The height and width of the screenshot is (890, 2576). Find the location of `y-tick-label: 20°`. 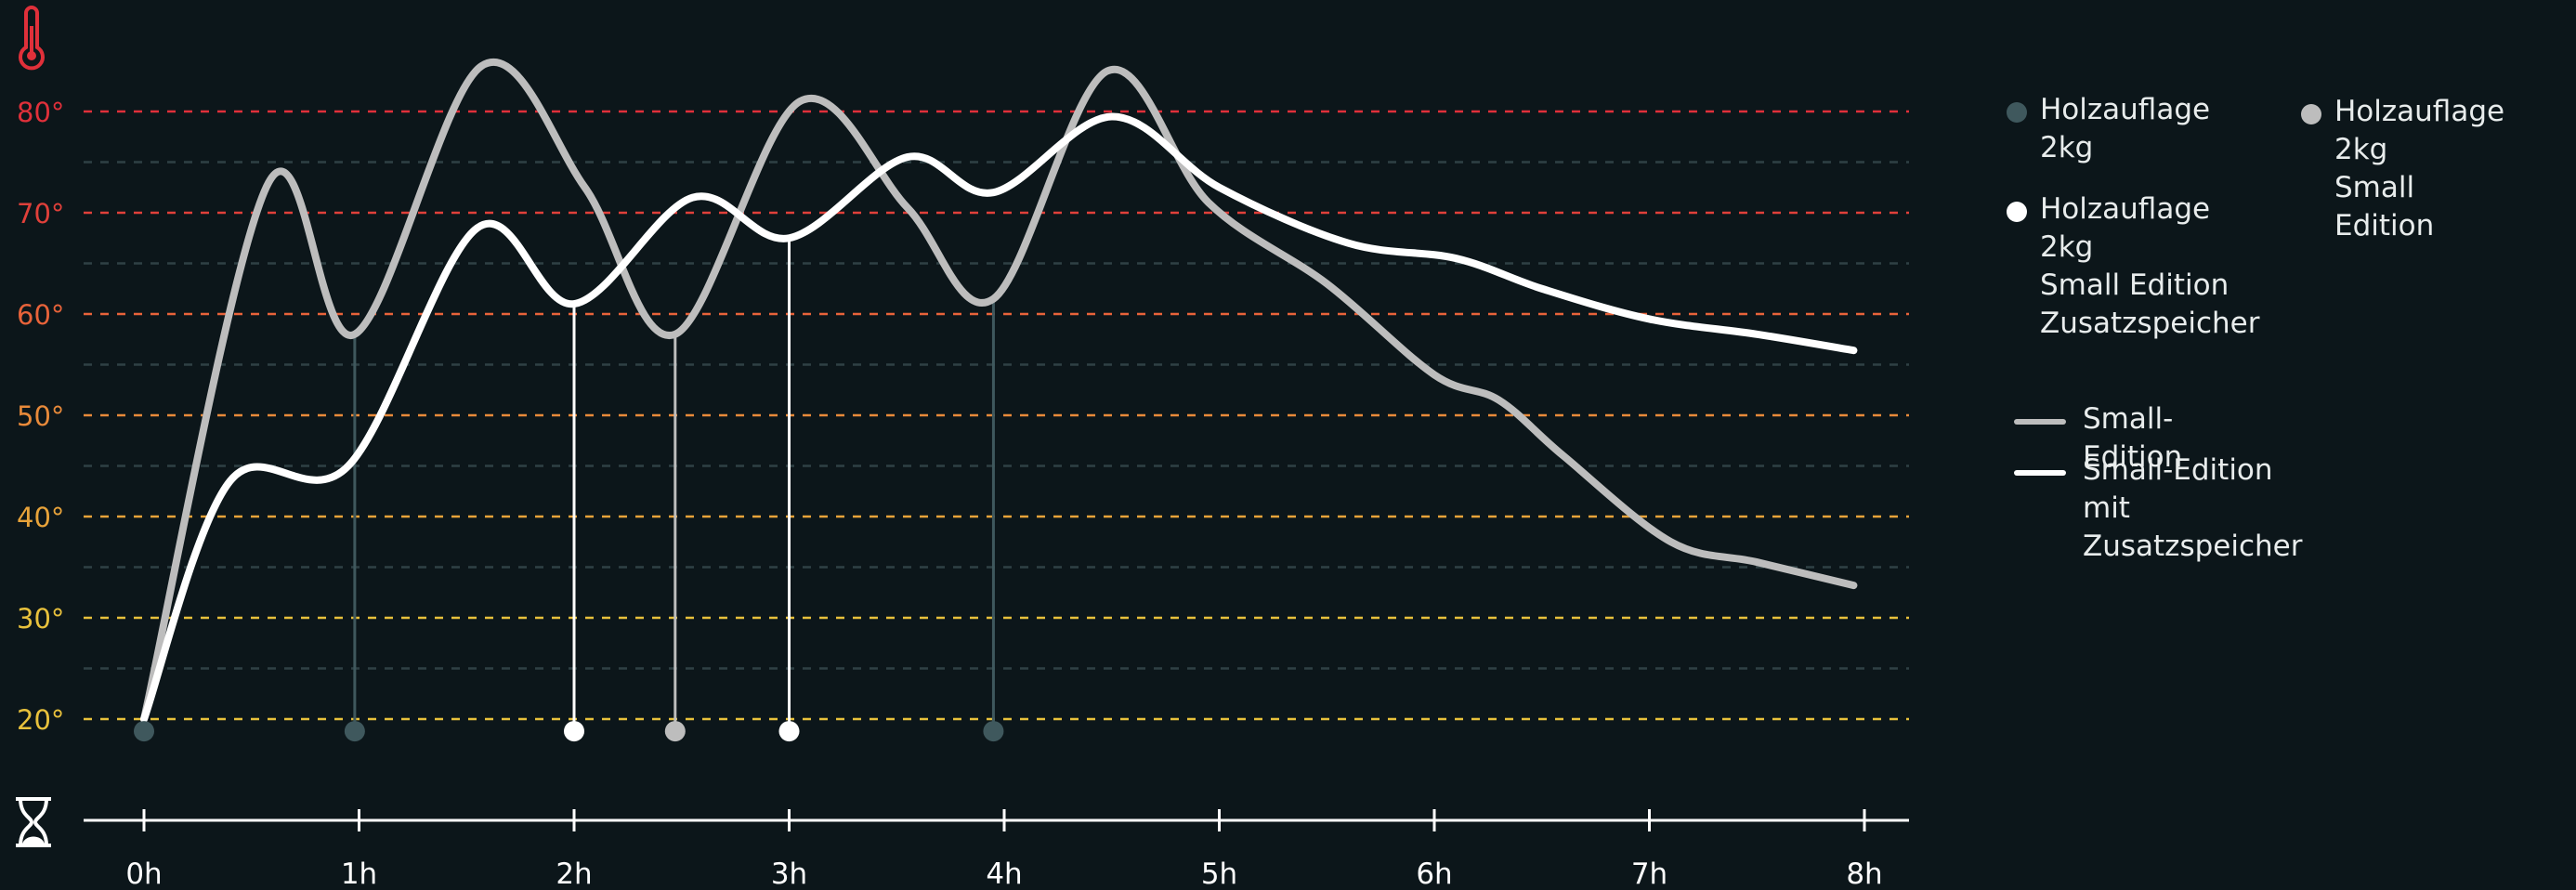

y-tick-label: 20° is located at coordinates (40, 720).